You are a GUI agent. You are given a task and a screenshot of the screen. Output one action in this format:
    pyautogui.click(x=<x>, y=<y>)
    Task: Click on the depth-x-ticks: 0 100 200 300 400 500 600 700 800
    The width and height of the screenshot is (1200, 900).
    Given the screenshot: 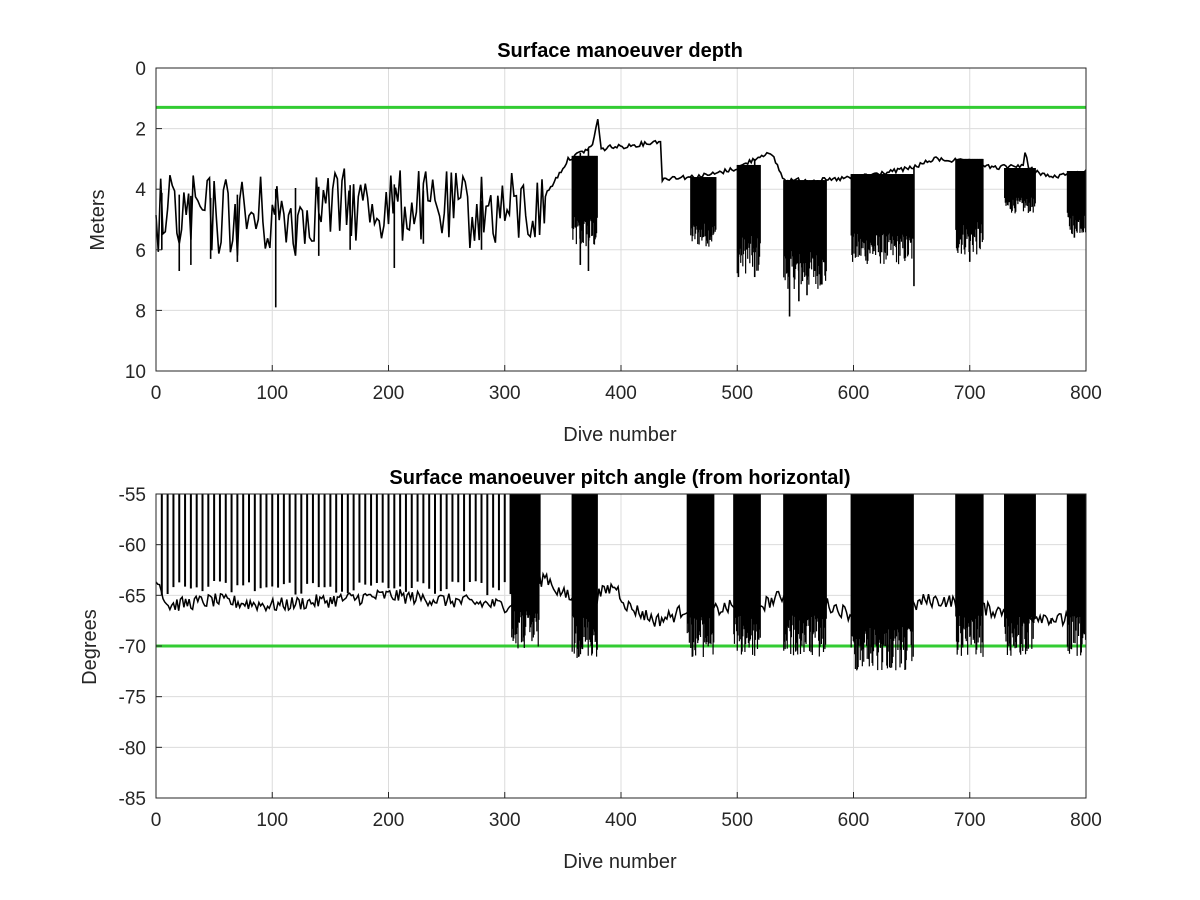 What is the action you would take?
    pyautogui.click(x=626, y=384)
    